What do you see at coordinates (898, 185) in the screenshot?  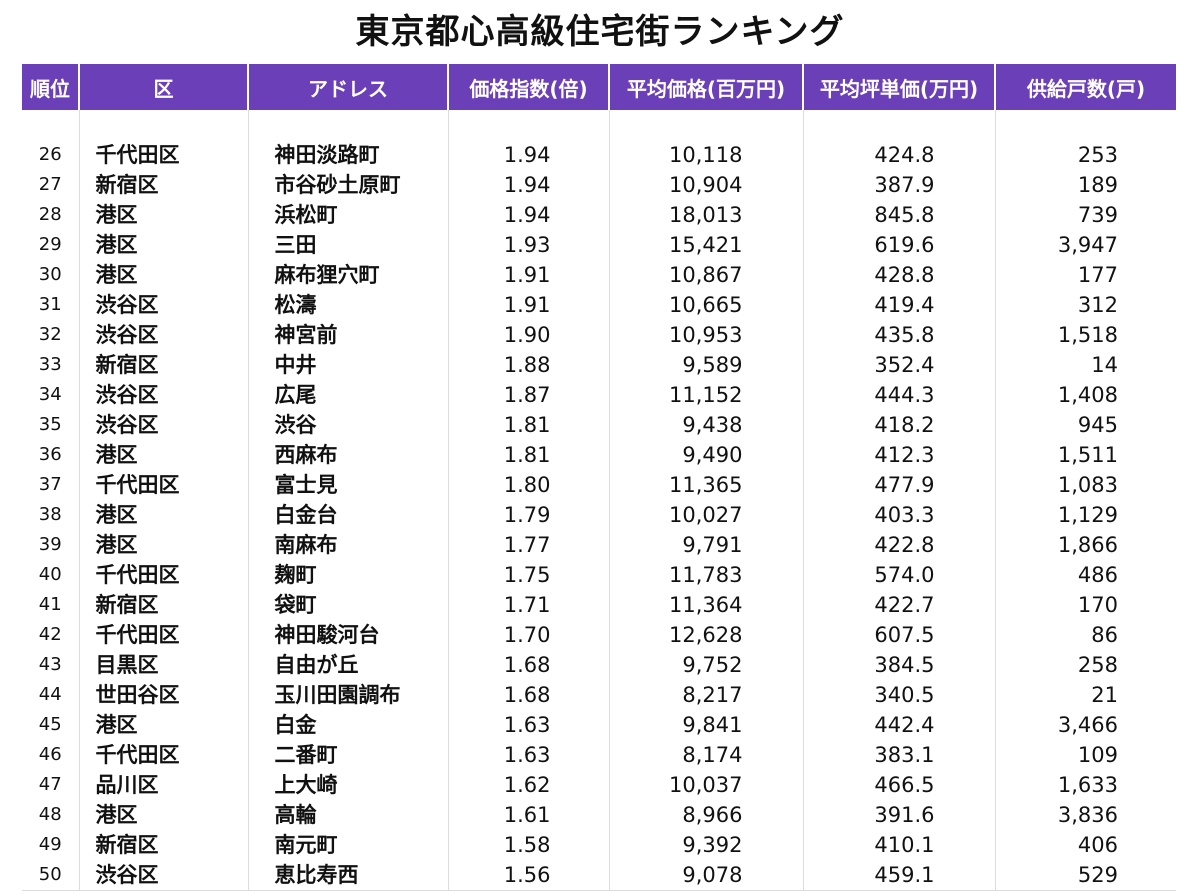 I see `avg-tsubo-price-cell: 387.9` at bounding box center [898, 185].